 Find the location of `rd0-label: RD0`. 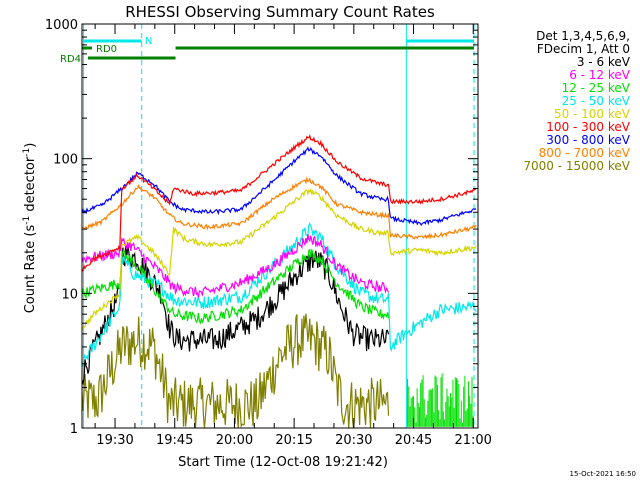

rd0-label: RD0 is located at coordinates (106, 49).